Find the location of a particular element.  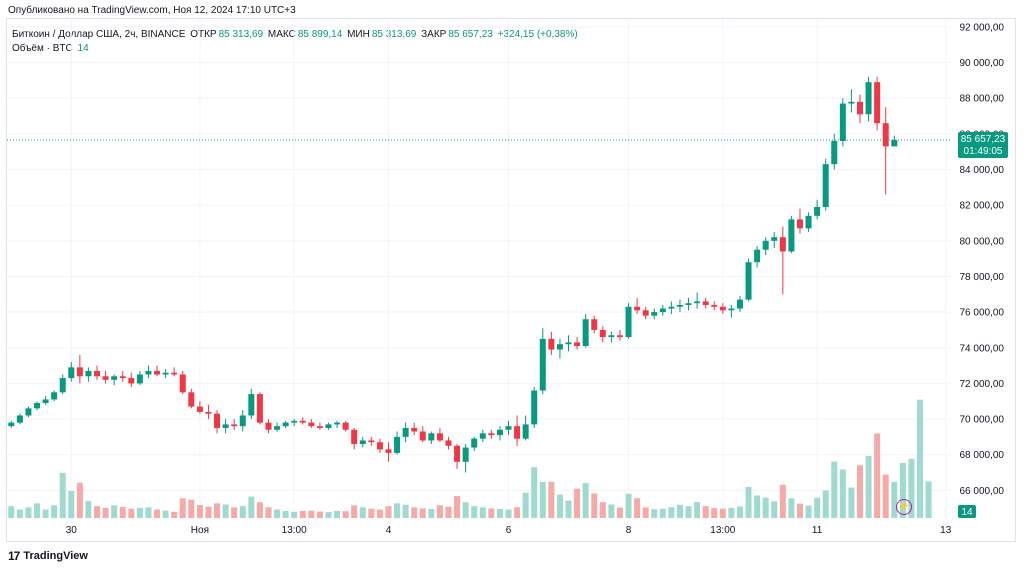

y-tick-label: 72 000,00 is located at coordinates (982, 384).